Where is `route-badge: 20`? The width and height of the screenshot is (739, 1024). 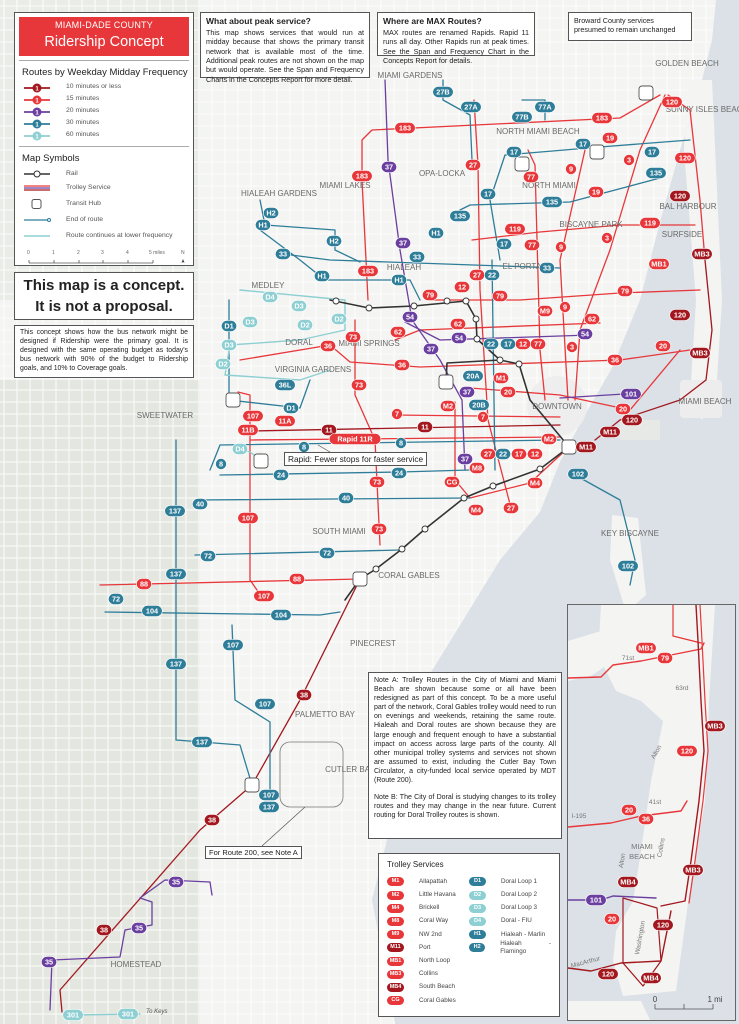
route-badge: 20 is located at coordinates (622, 409).